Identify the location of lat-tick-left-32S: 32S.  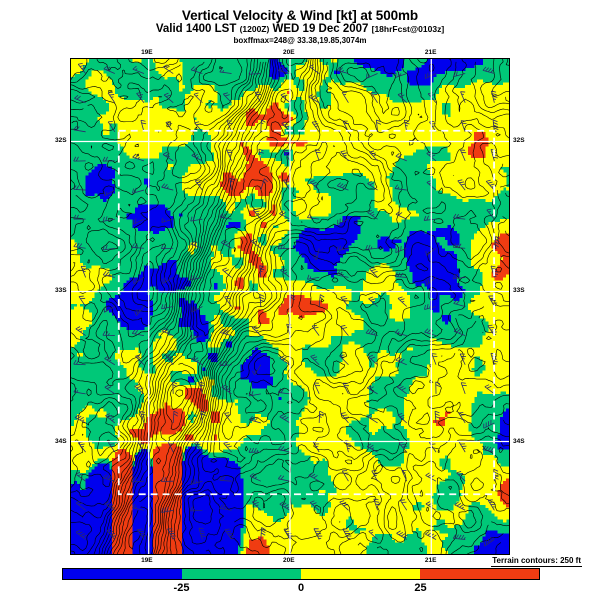
(61, 140).